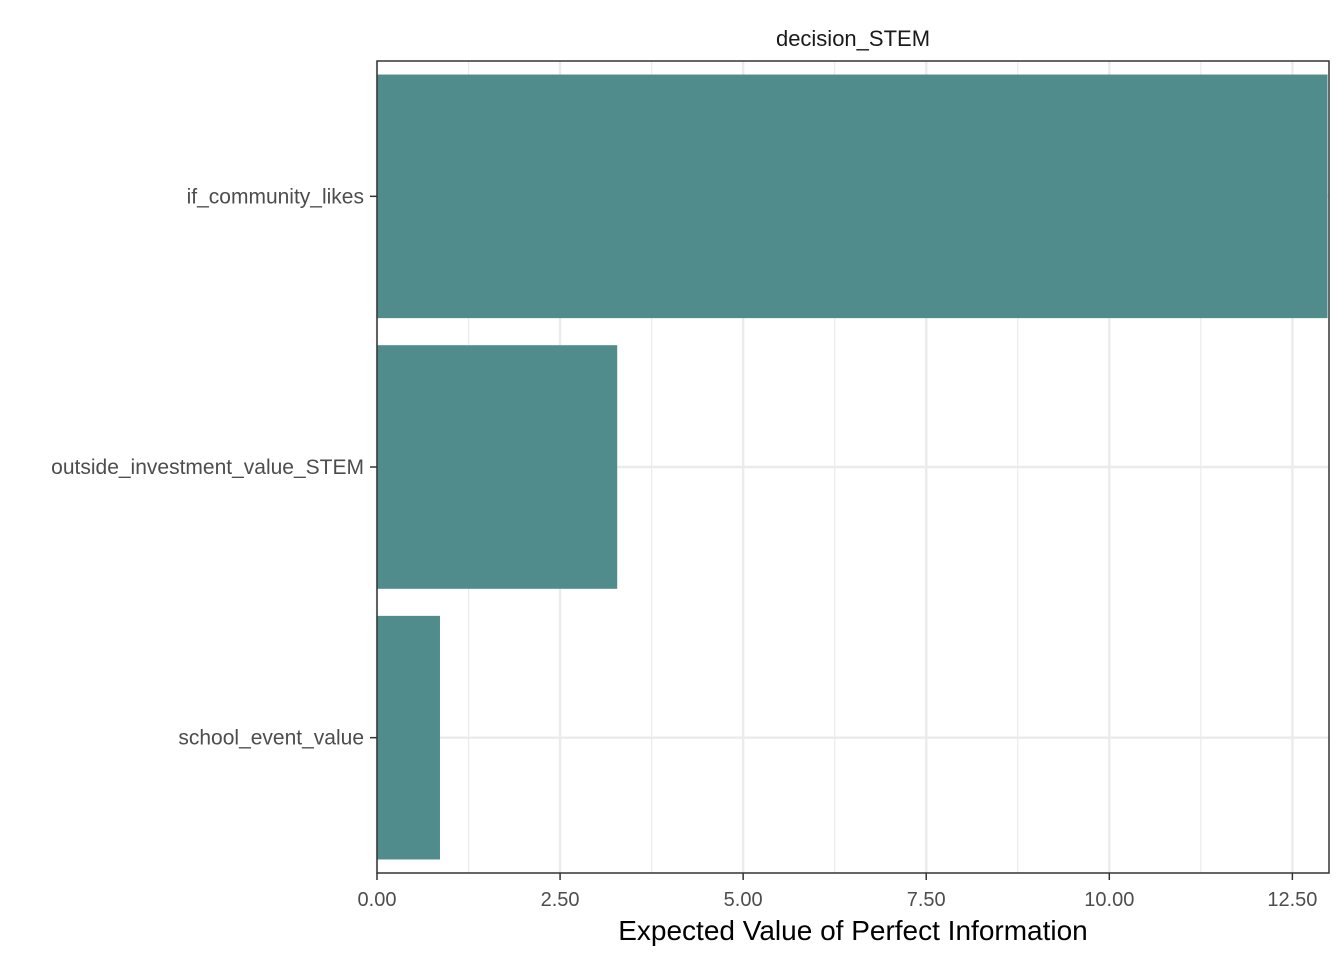 The height and width of the screenshot is (960, 1344). I want to click on x-tick-label: 12.50, so click(1292, 900).